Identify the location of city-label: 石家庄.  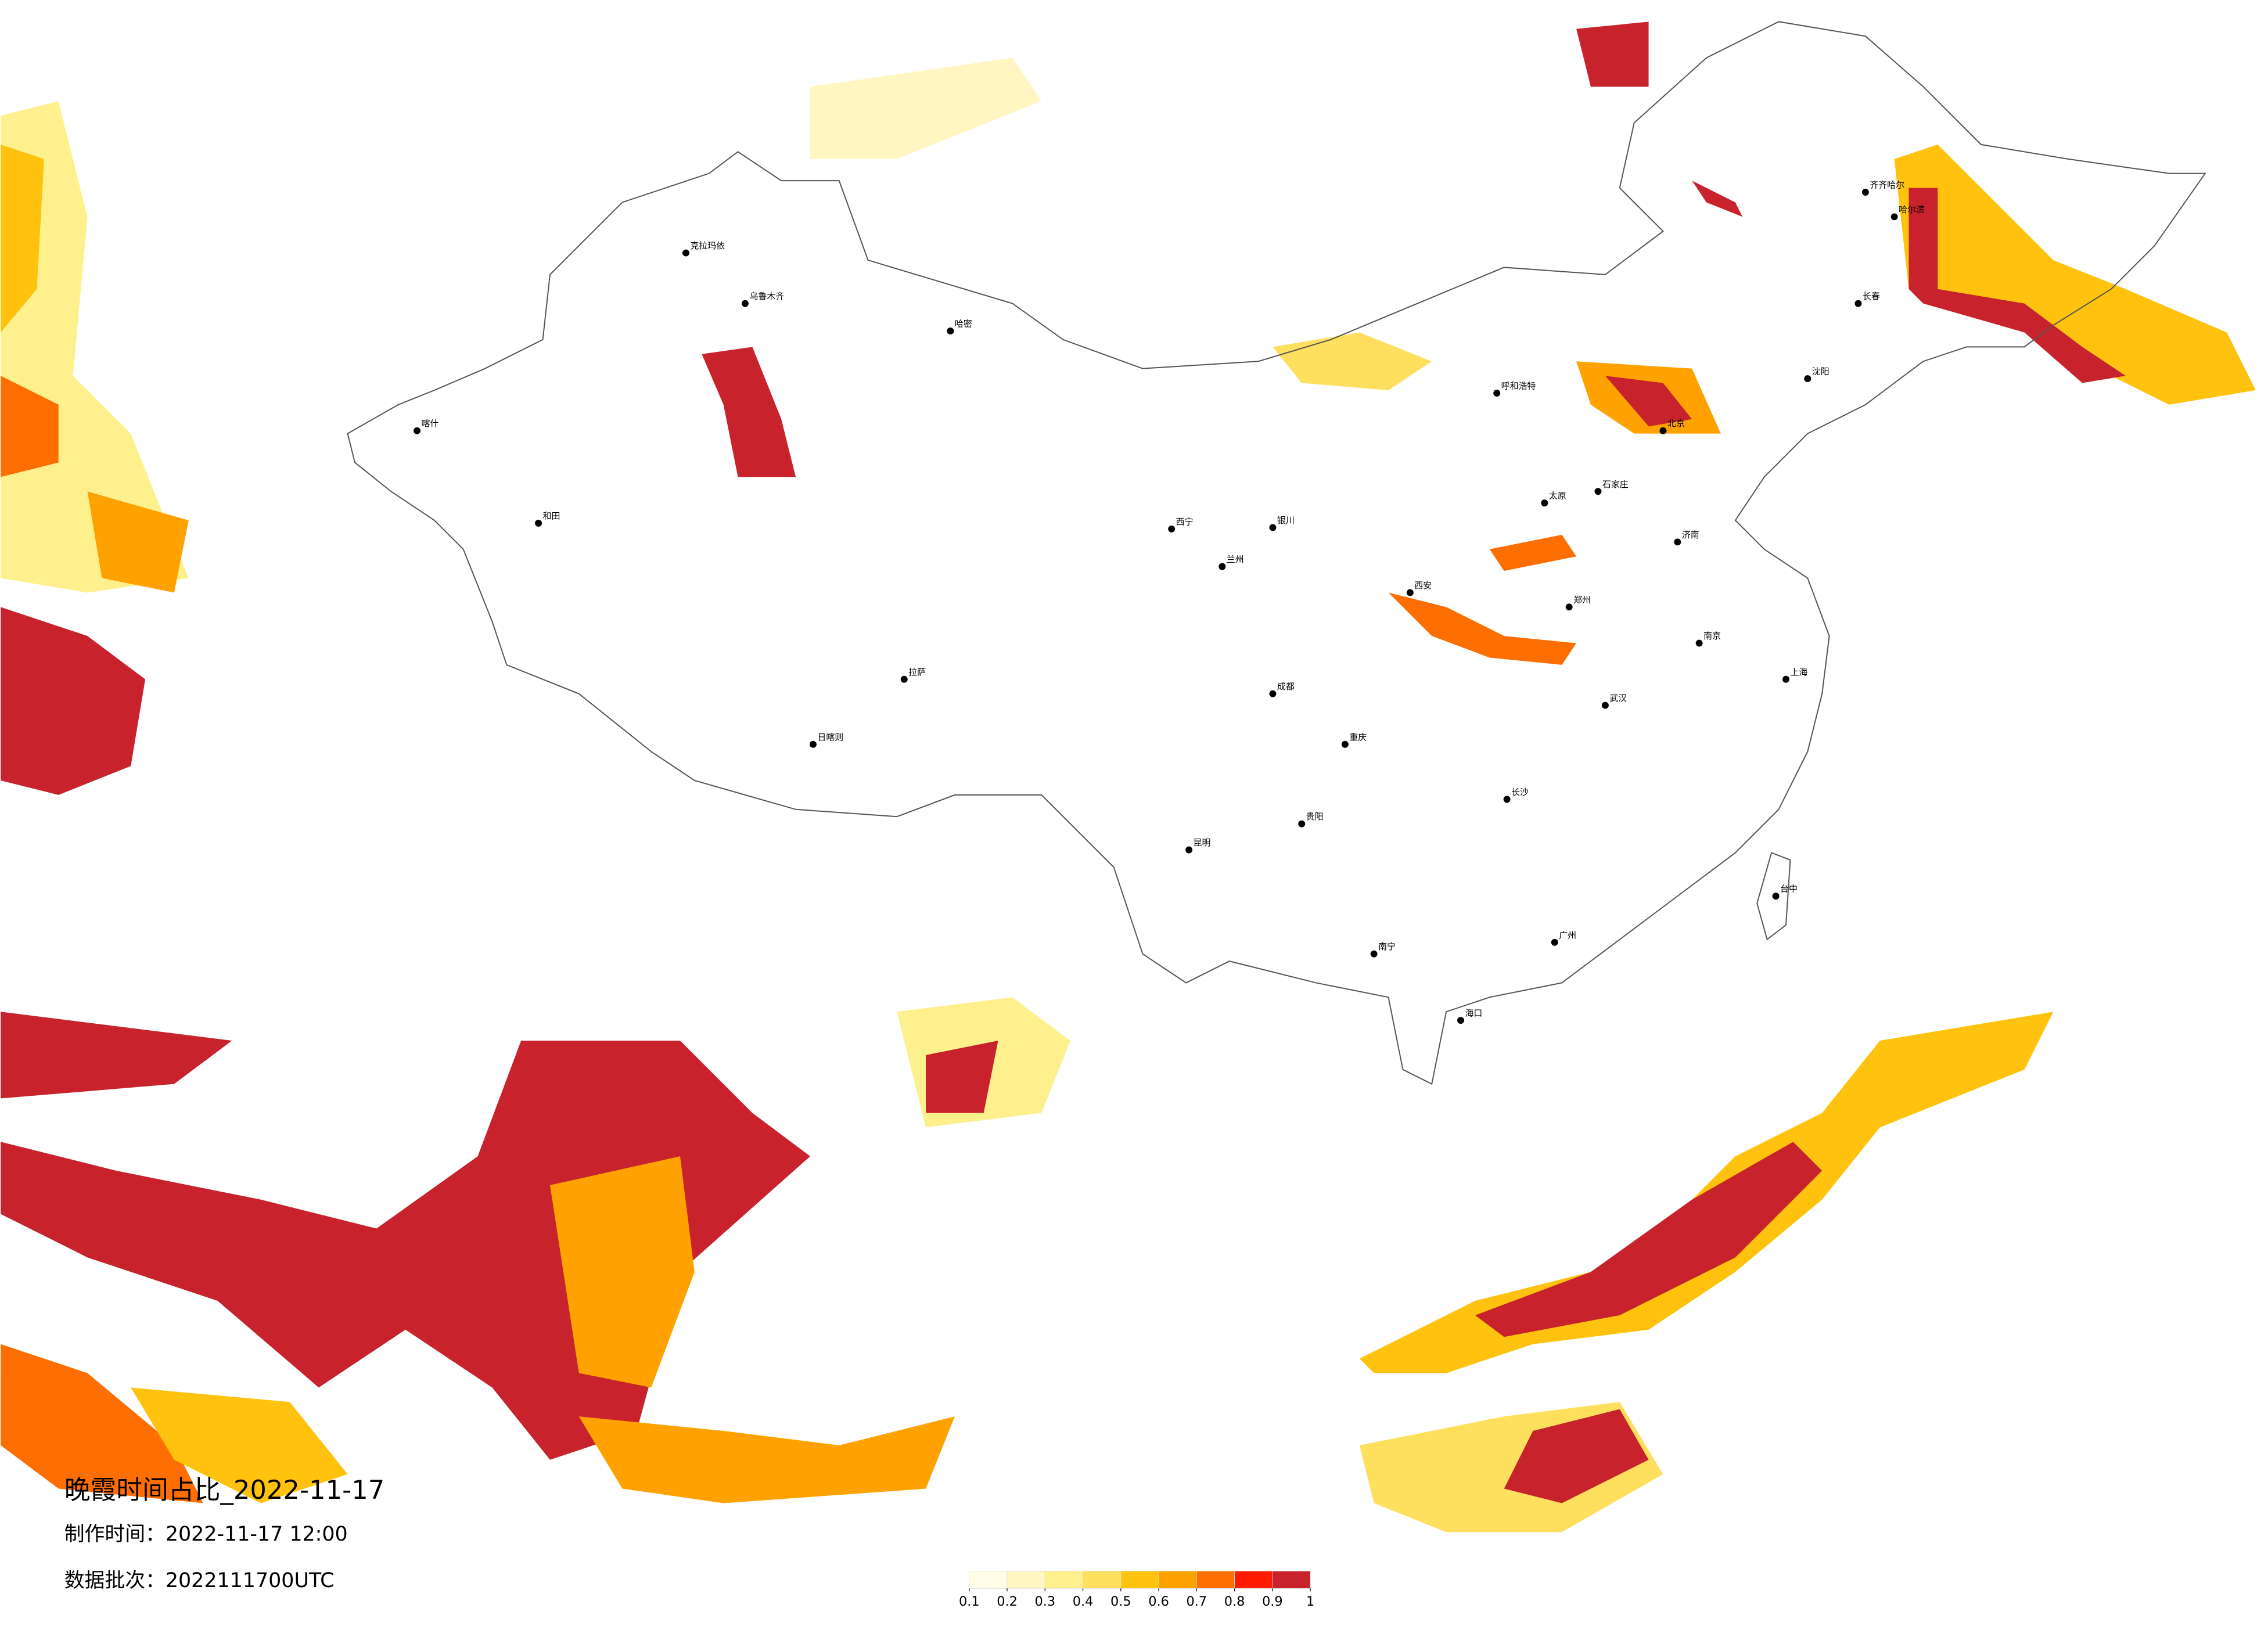
(1615, 484).